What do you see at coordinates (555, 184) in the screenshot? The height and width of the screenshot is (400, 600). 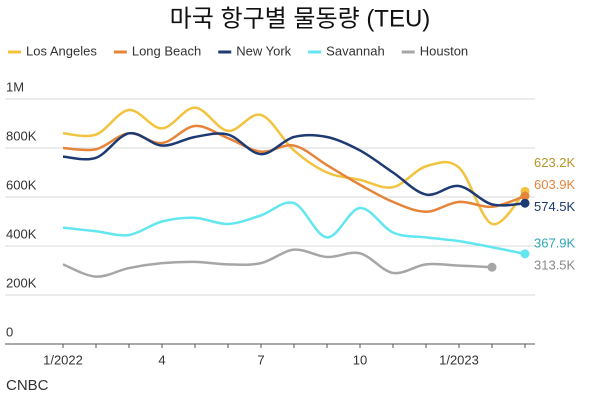 I see `end-label: 603.9K` at bounding box center [555, 184].